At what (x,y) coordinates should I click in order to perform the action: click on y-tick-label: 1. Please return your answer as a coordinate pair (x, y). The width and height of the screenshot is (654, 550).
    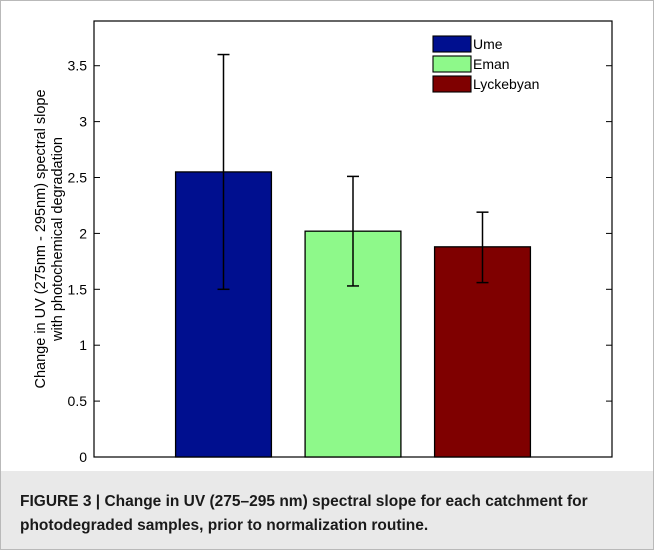
    Looking at the image, I should click on (83, 345).